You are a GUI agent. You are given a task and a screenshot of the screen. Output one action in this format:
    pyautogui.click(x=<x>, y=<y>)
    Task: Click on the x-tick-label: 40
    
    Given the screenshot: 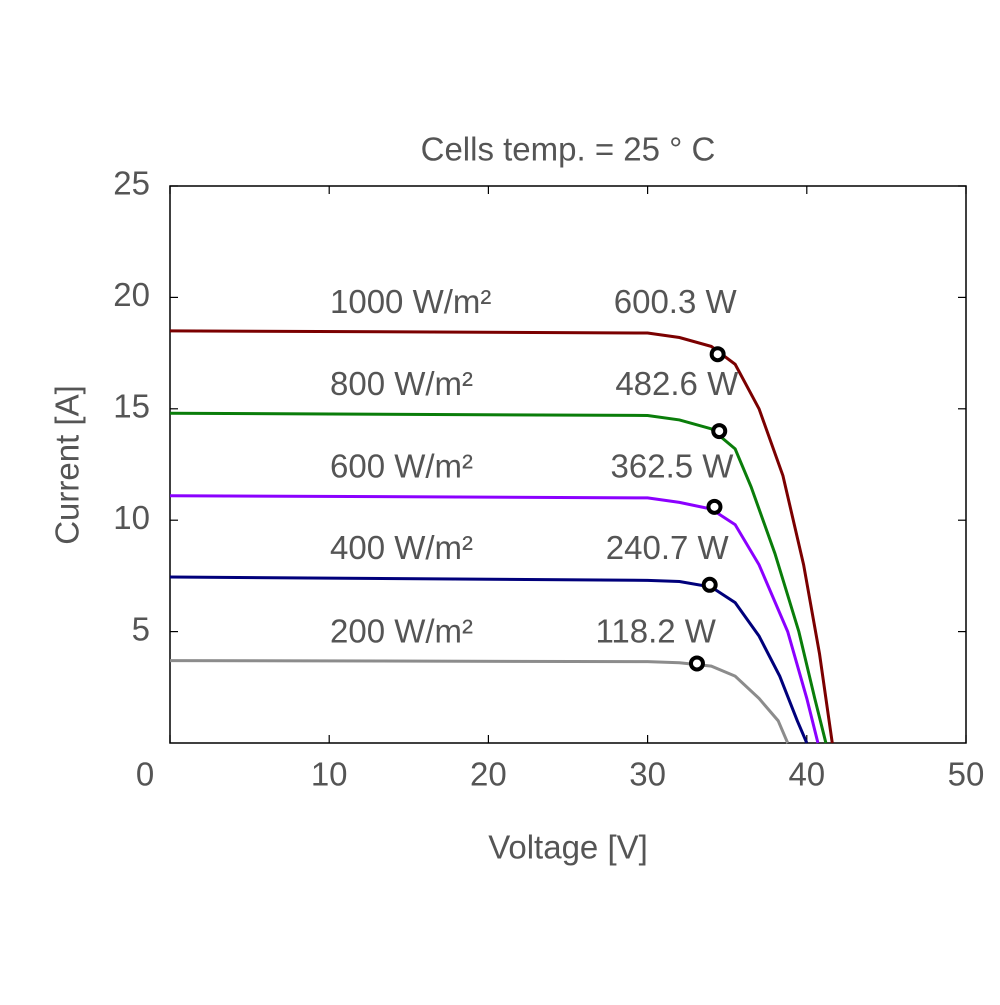 What is the action you would take?
    pyautogui.click(x=806, y=774)
    